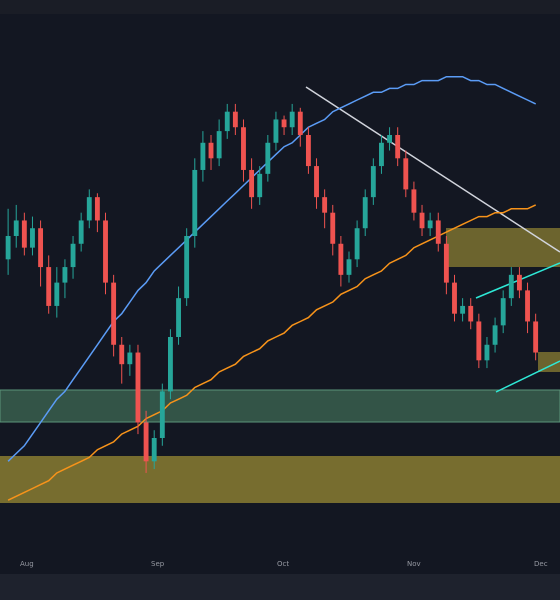 This screenshot has height=600, width=560. Describe the element at coordinates (280, 406) in the screenshot. I see `support-zone-green` at that location.